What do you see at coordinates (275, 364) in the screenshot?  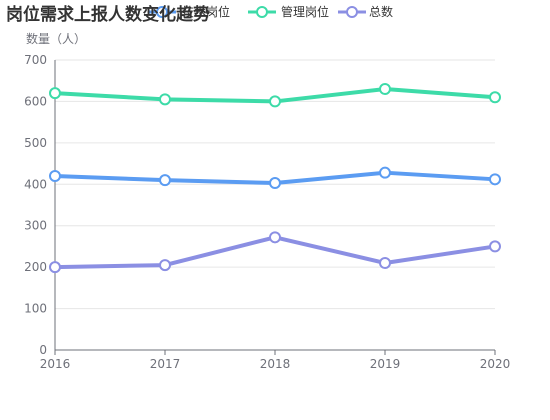 I see `x-tick-label: 2018` at bounding box center [275, 364].